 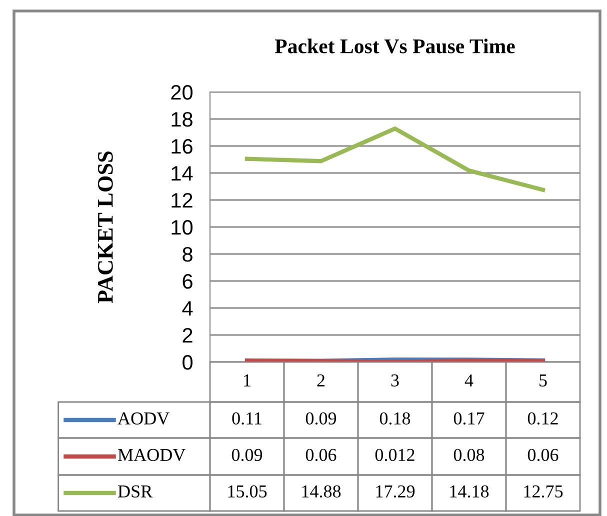 I want to click on y-tick-label: 2, so click(x=187, y=335).